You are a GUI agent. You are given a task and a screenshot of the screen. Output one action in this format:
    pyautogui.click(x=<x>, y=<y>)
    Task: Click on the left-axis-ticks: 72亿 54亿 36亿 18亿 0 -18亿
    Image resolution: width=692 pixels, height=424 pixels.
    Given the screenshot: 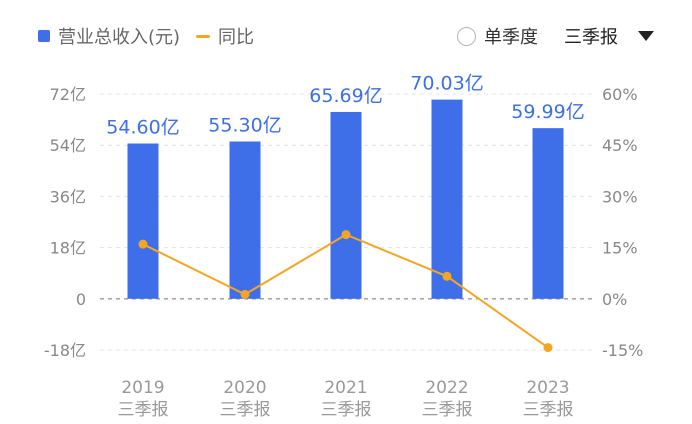 What is the action you would take?
    pyautogui.click(x=65, y=222)
    